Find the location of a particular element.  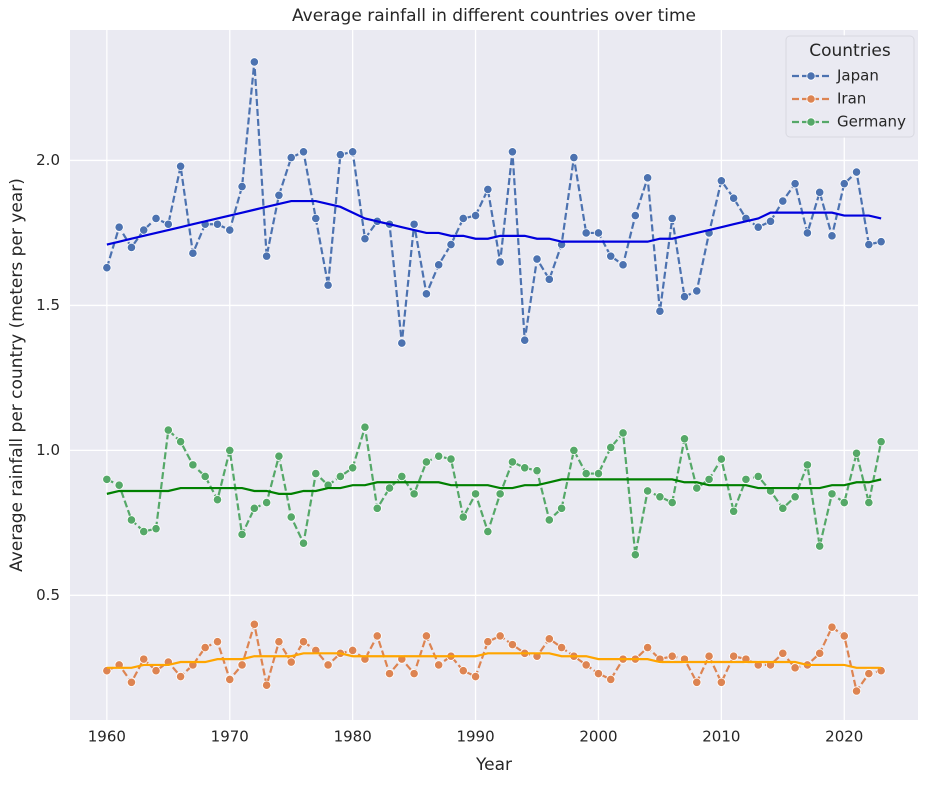

x-tick-label: 1970 is located at coordinates (230, 737).